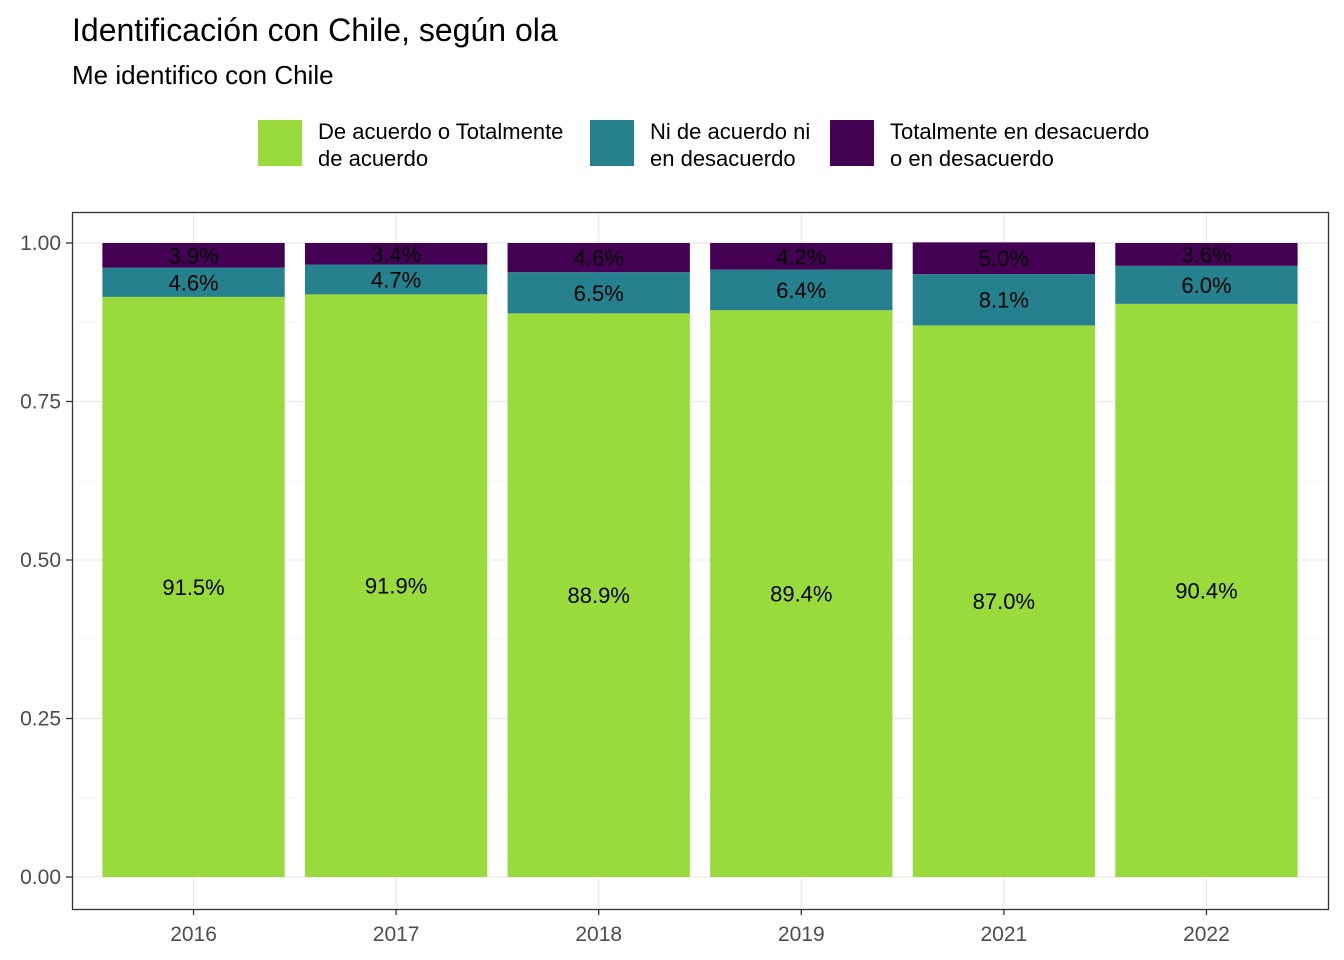 The width and height of the screenshot is (1344, 960). Describe the element at coordinates (612, 143) in the screenshot. I see `legend-key-neutral` at that location.